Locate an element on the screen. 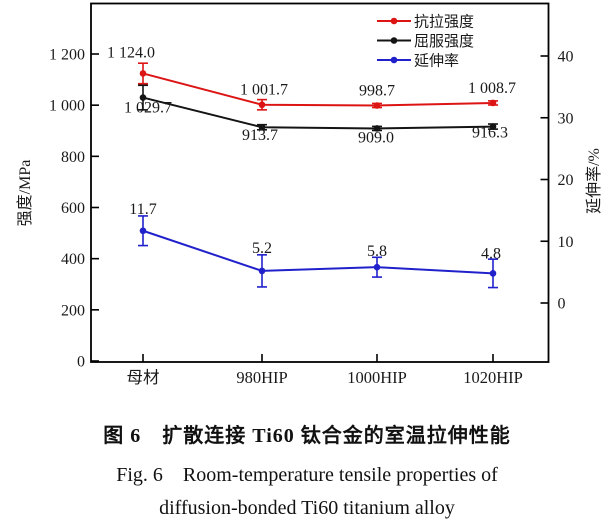 This screenshot has height=521, width=614. point-value-label-yield-strength: 909.0 is located at coordinates (376, 137).